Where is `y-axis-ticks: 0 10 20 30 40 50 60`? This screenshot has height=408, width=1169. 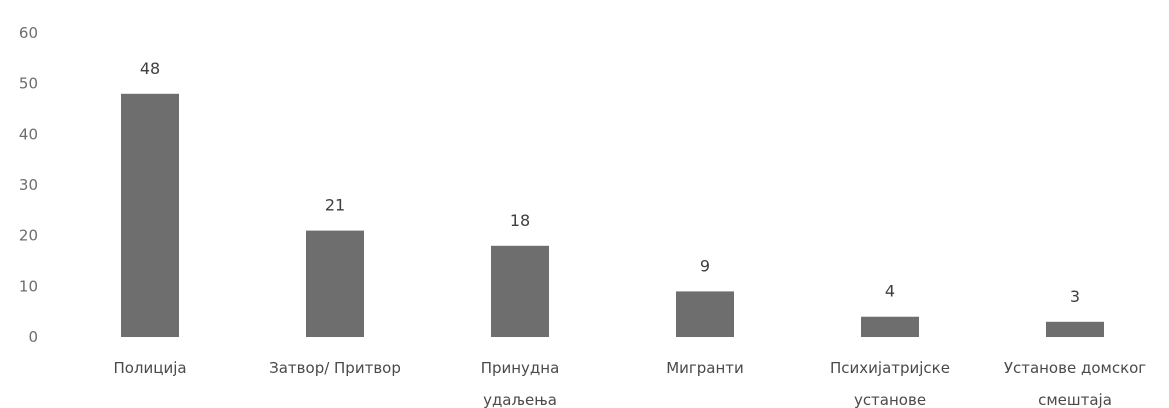 y-axis-ticks: 0 10 20 30 40 50 60 is located at coordinates (28, 185).